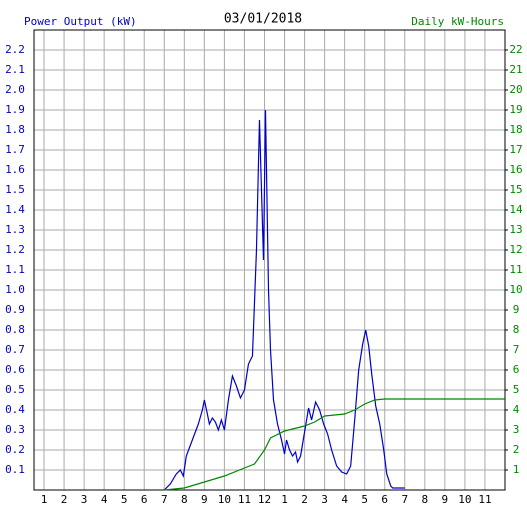 This screenshot has height=510, width=527. I want to click on y-tick-label: 1.8, so click(15, 129).